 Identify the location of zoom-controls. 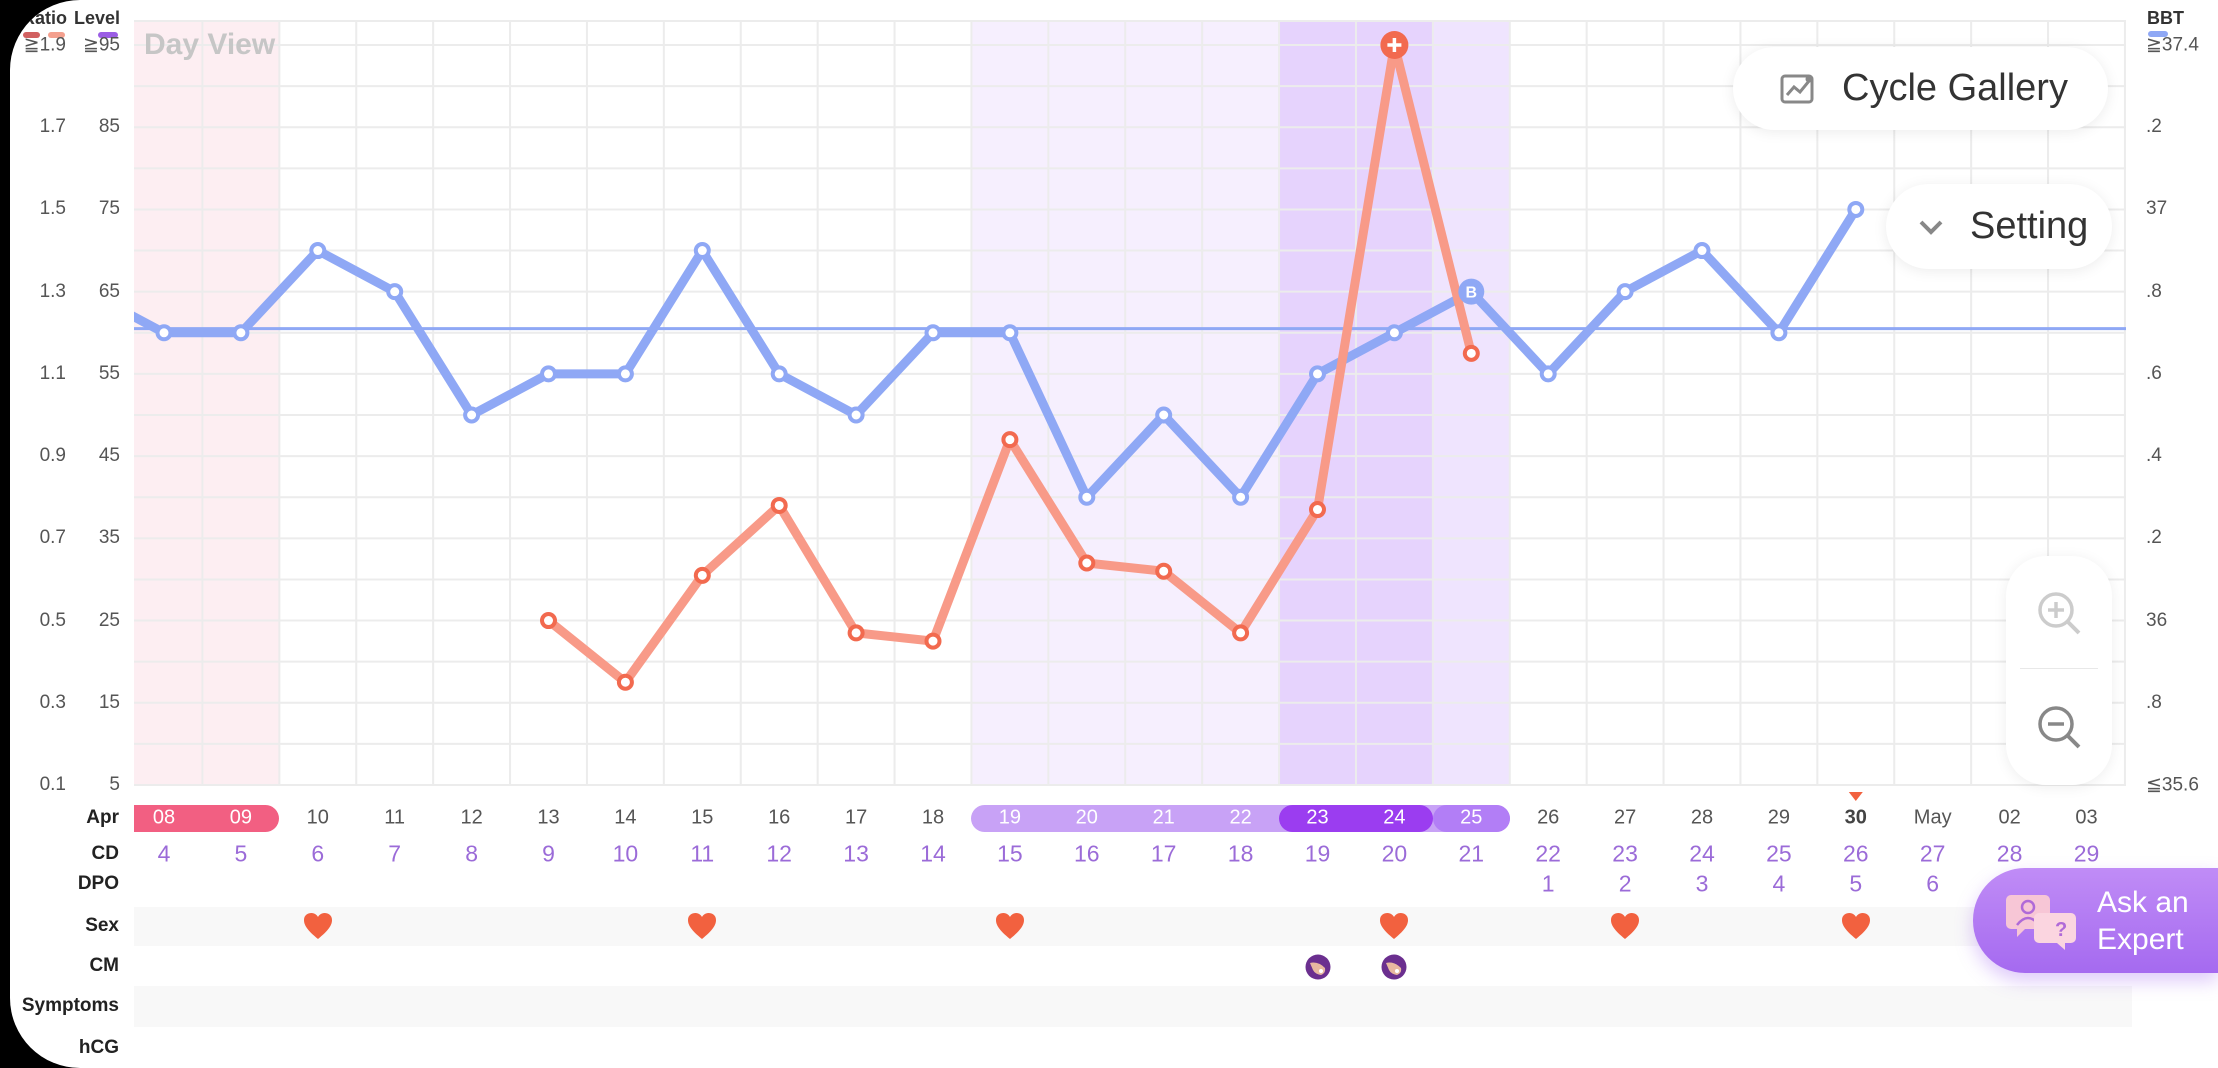
(2059, 670).